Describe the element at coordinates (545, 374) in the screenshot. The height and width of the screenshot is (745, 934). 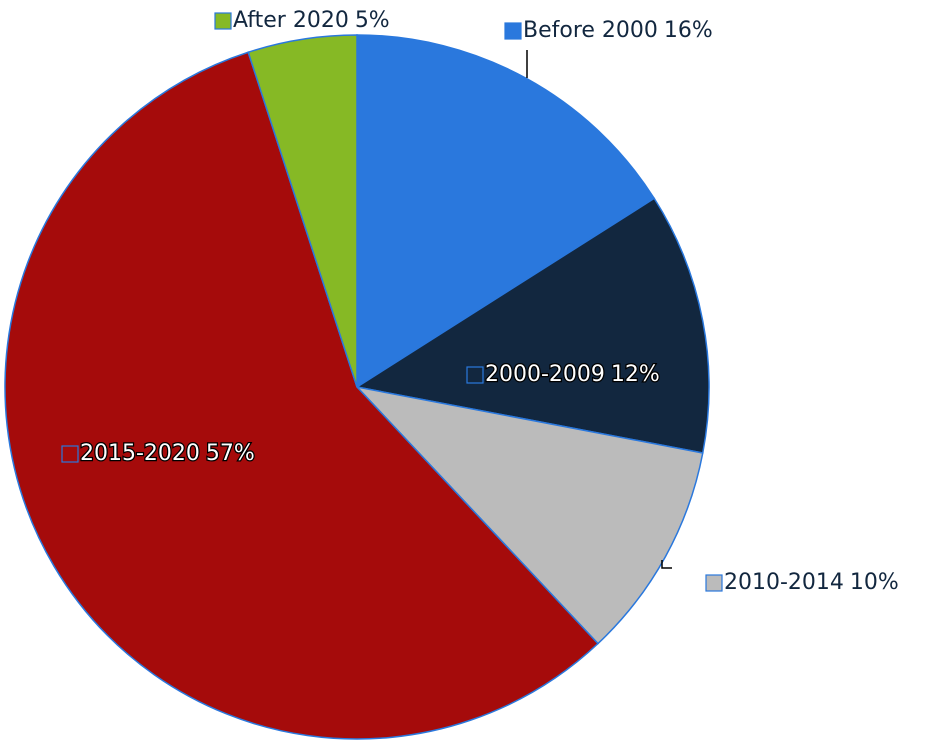
I see `label-category: 2000-2009` at that location.